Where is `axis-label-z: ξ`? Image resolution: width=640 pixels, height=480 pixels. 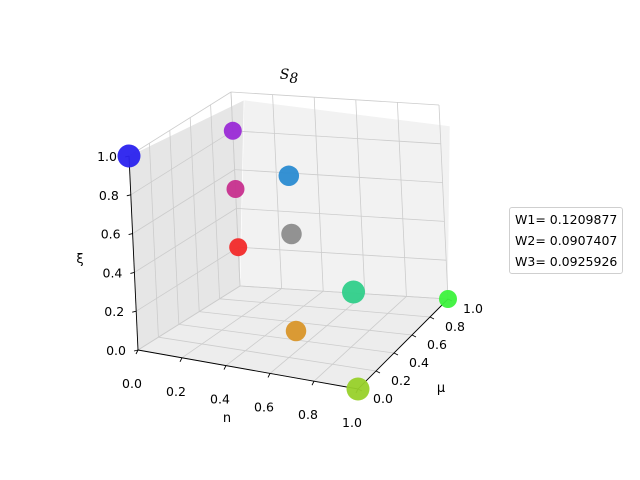 axis-label-z: ξ is located at coordinates (79, 259).